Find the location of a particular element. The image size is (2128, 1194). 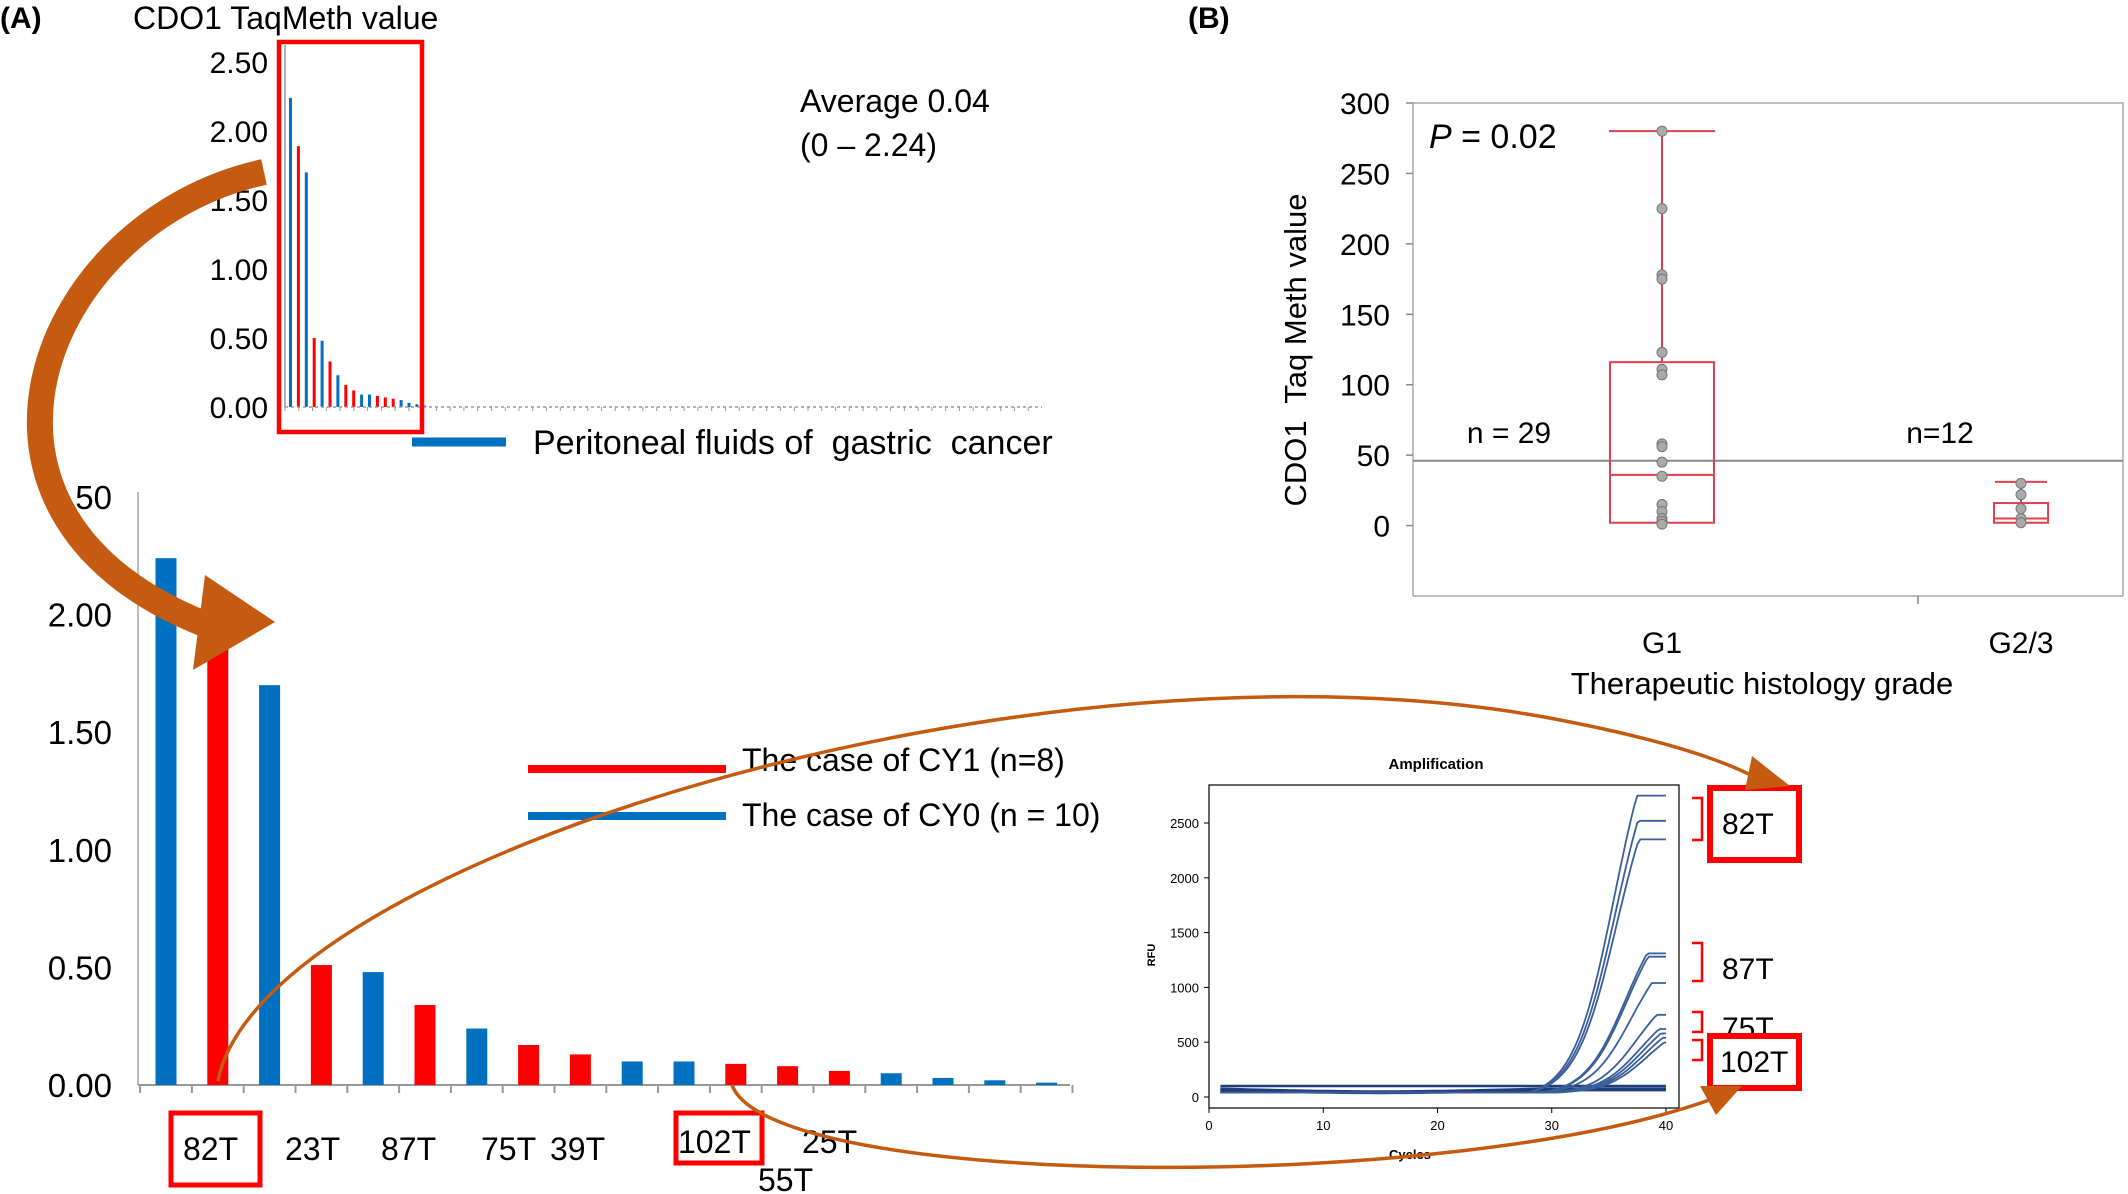

sample-label-75t: 75T is located at coordinates (508, 1149).